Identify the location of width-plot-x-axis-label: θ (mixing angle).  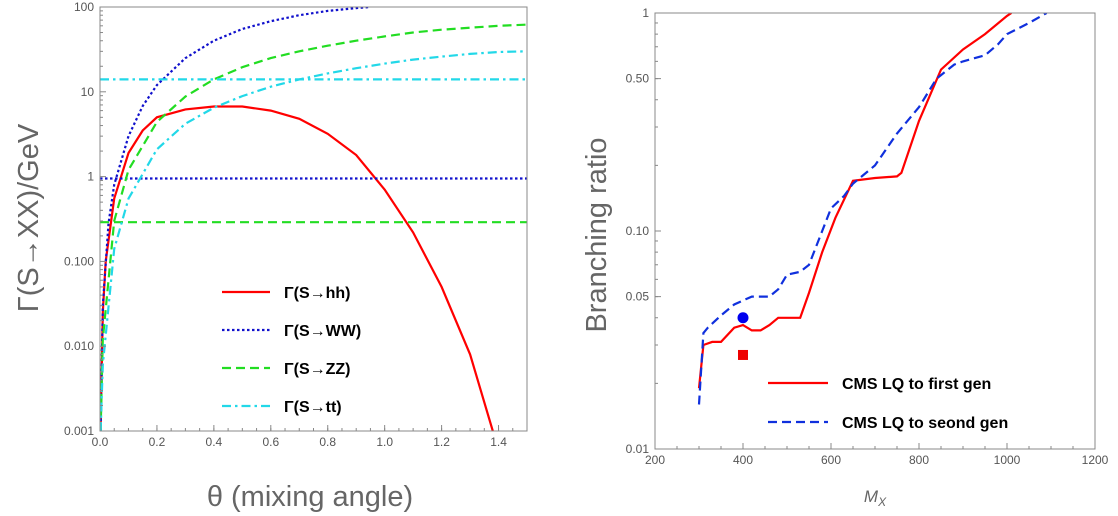
(310, 497).